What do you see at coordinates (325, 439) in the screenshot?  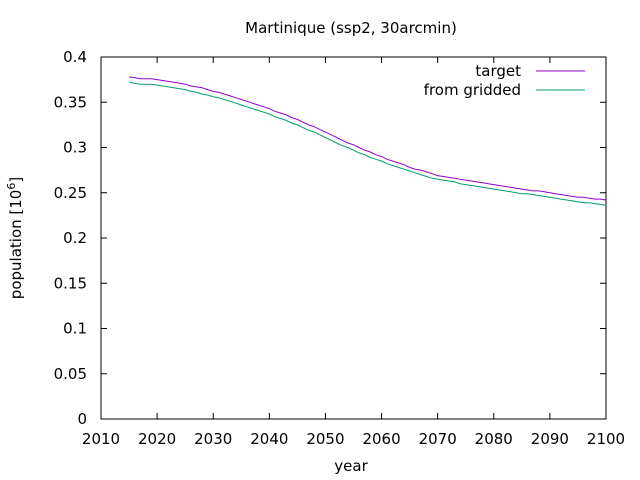 I see `x-tick-label: 2050` at bounding box center [325, 439].